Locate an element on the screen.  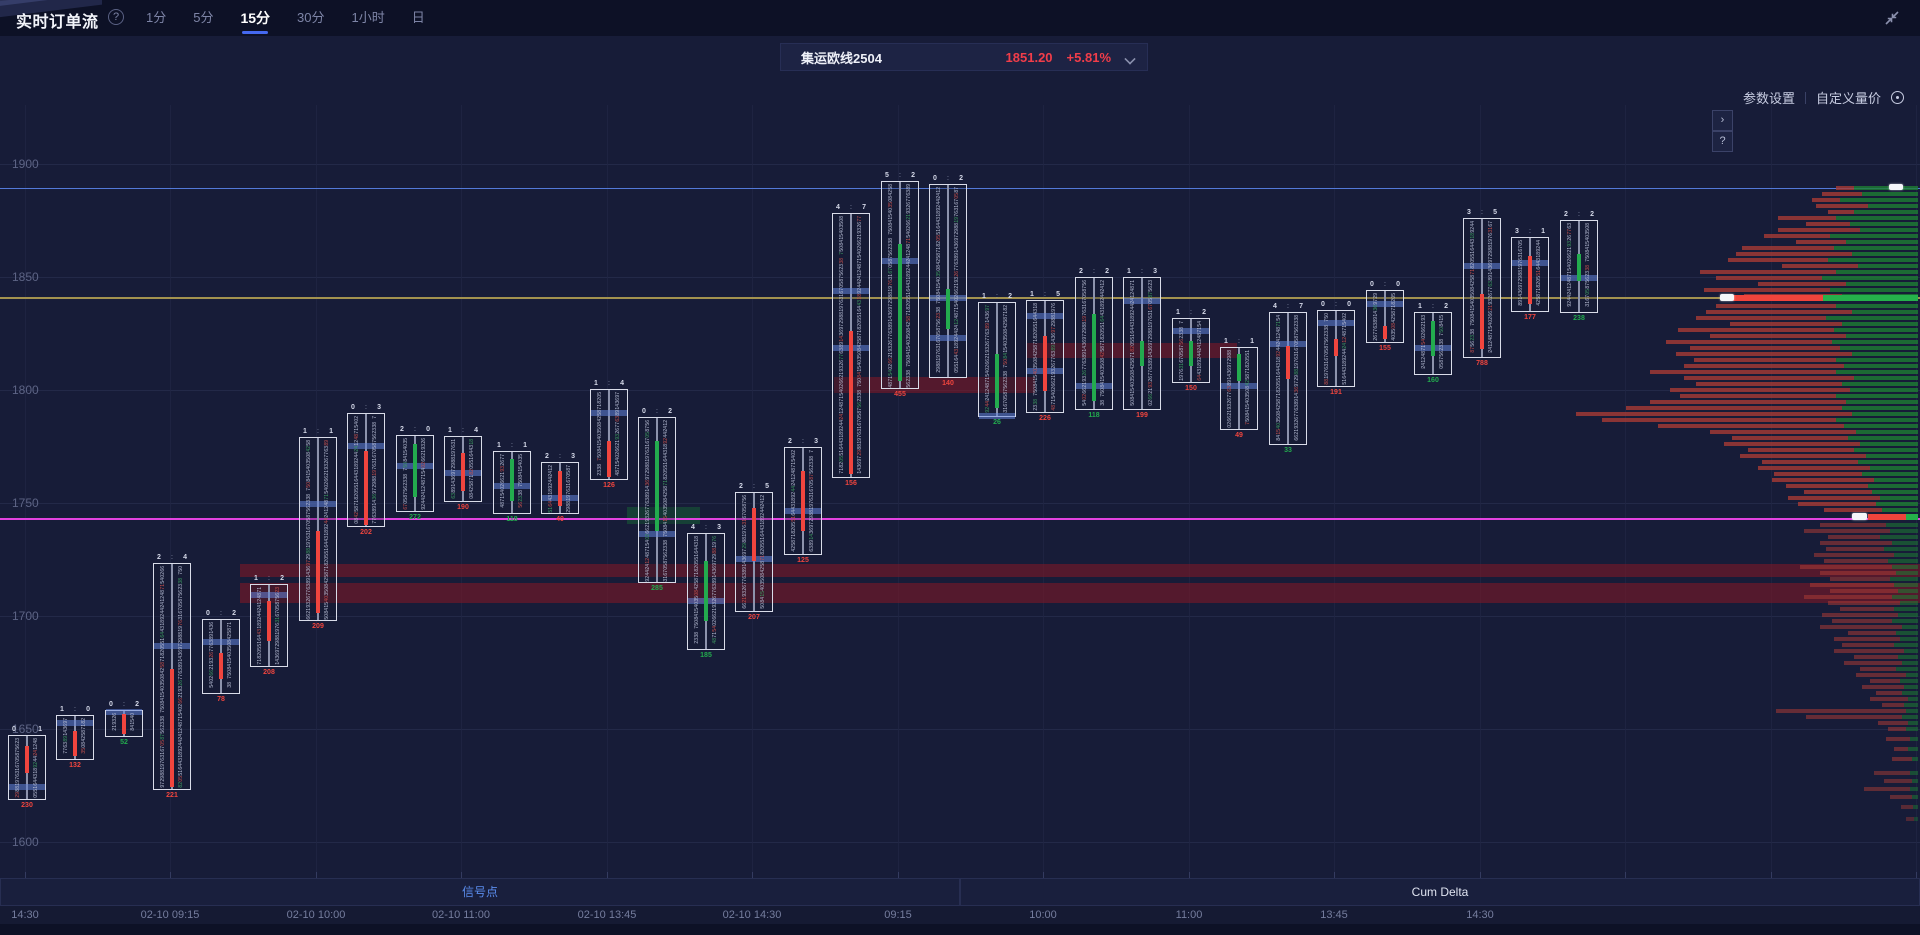
ask-cell: 263 is located at coordinates (812, 549).